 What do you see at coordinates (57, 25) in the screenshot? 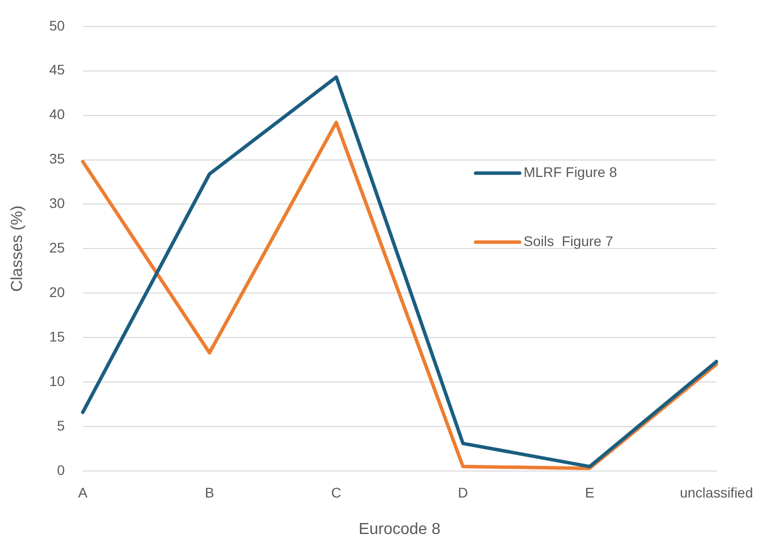
I see `y-tick-label: 50` at bounding box center [57, 25].